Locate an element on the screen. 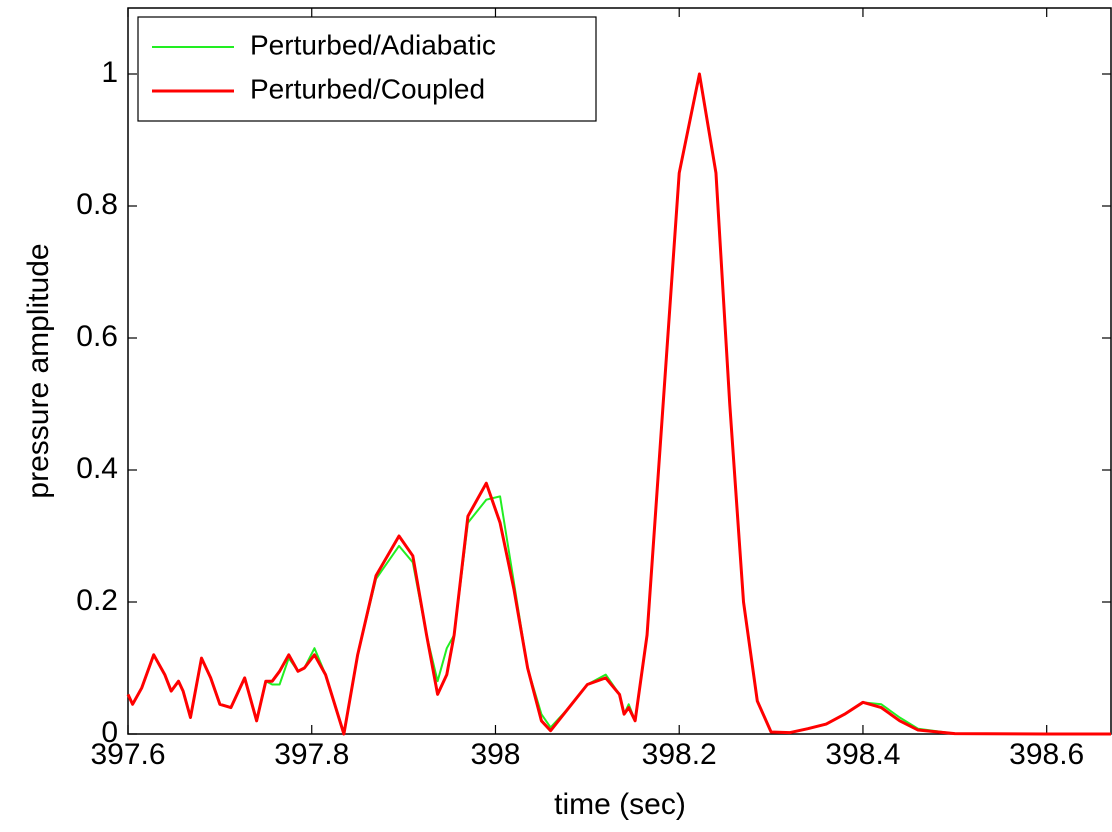 The image size is (1112, 832). y-axis-label: pressure amplitude is located at coordinates (38, 370).